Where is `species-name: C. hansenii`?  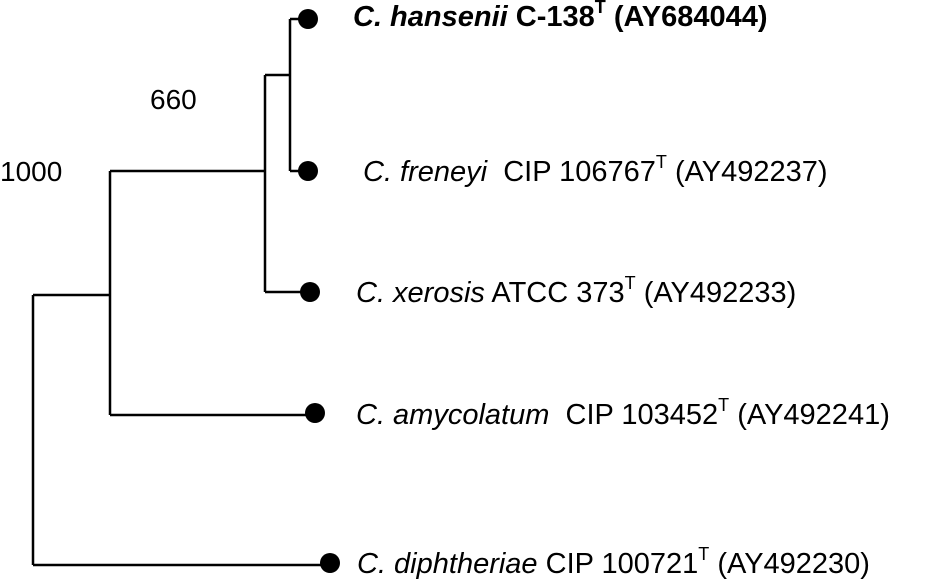 species-name: C. hansenii is located at coordinates (430, 17).